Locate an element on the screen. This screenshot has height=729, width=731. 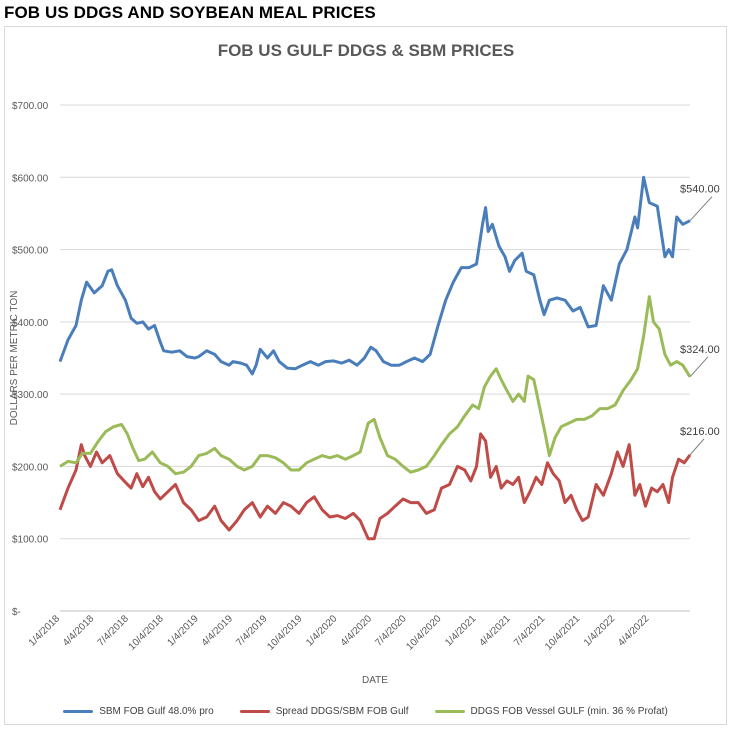
x-tick-label: 7/4/2020 is located at coordinates (391, 631).